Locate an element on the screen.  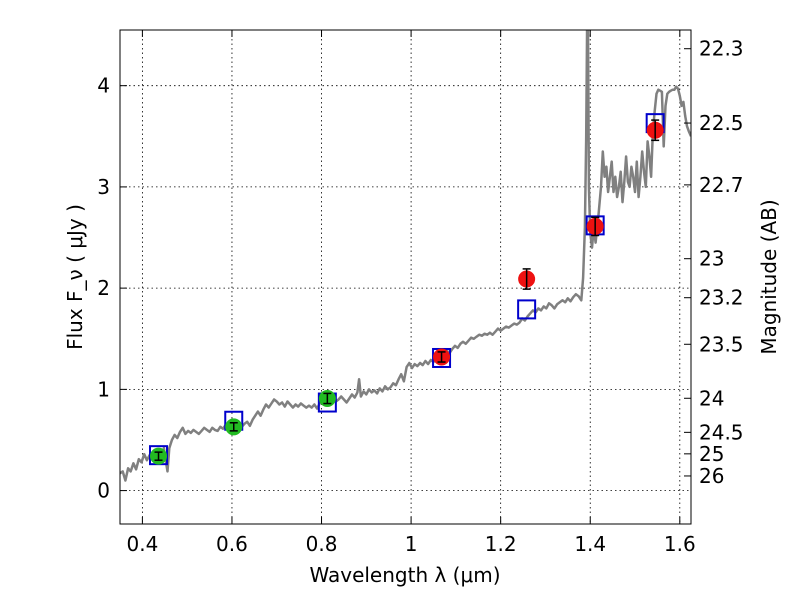
x-tick-label: 1.4 is located at coordinates (590, 544).